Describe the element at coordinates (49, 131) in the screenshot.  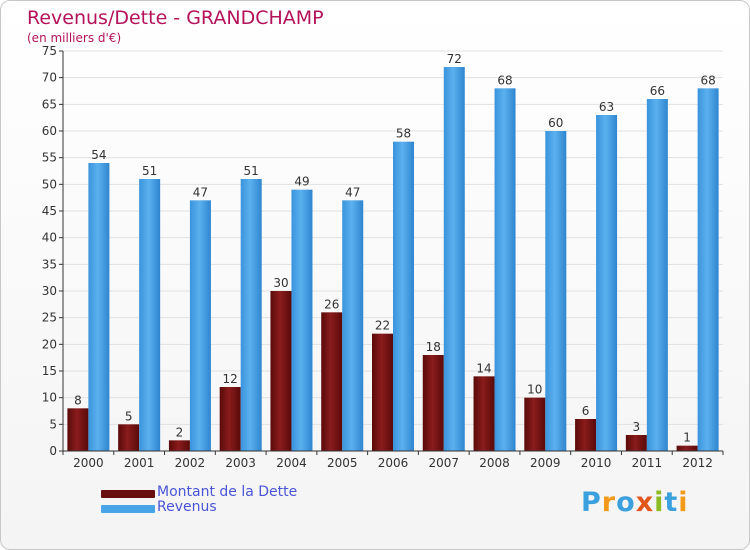
I see `y-tick-label: 60` at that location.